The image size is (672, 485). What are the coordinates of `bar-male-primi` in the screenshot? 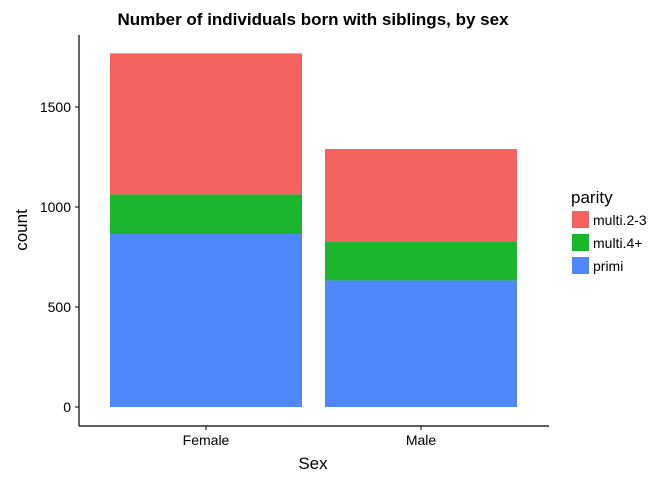 It's located at (421, 343).